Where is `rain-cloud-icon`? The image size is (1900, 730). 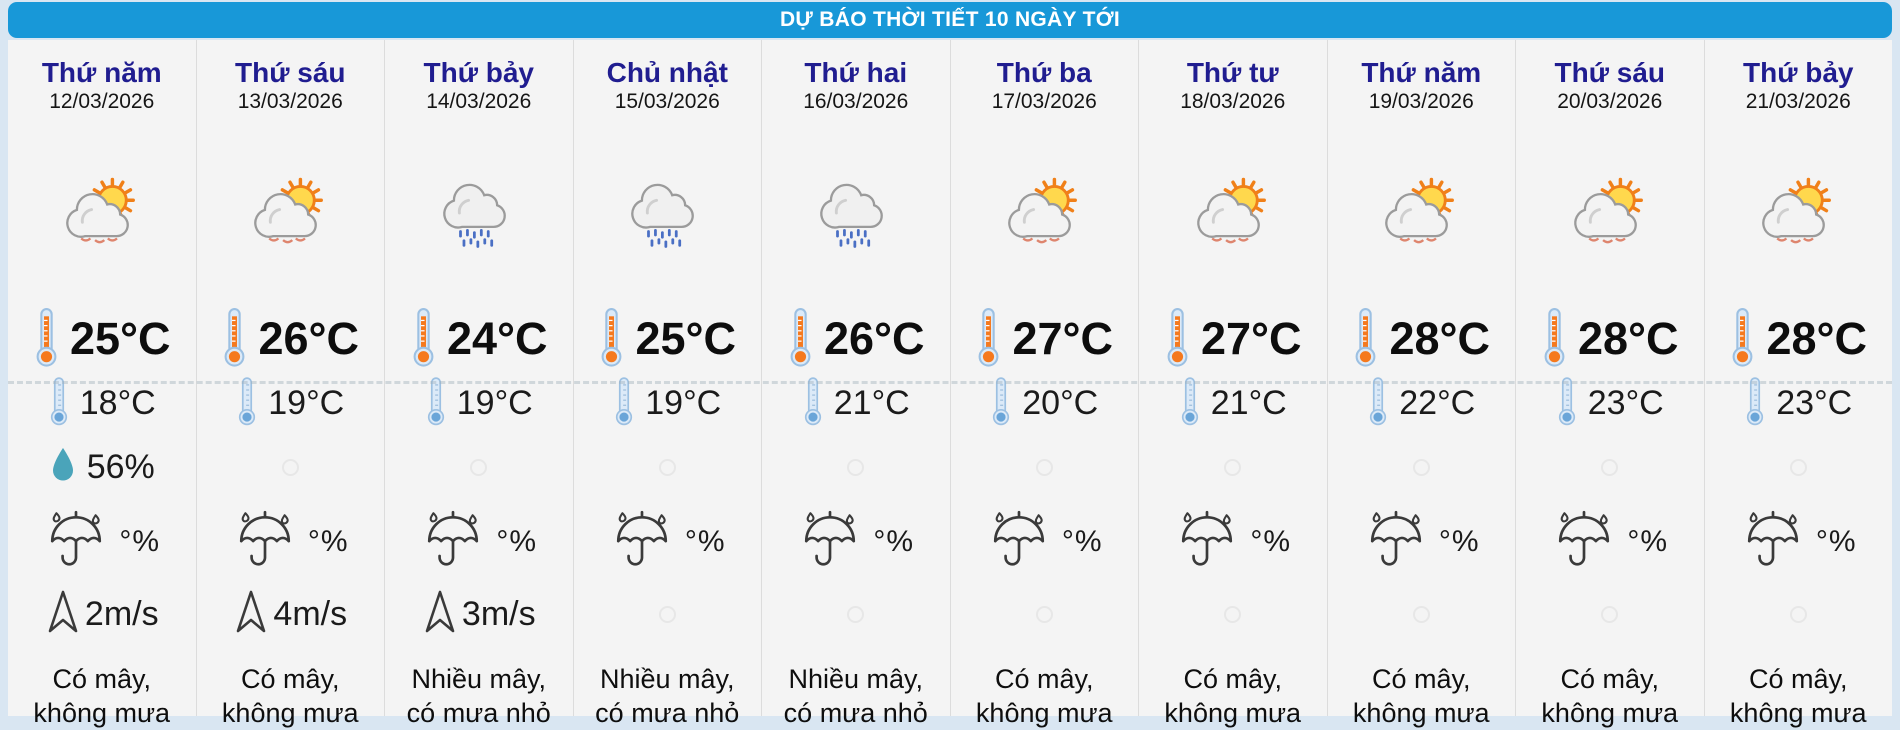 rain-cloud-icon is located at coordinates (479, 240).